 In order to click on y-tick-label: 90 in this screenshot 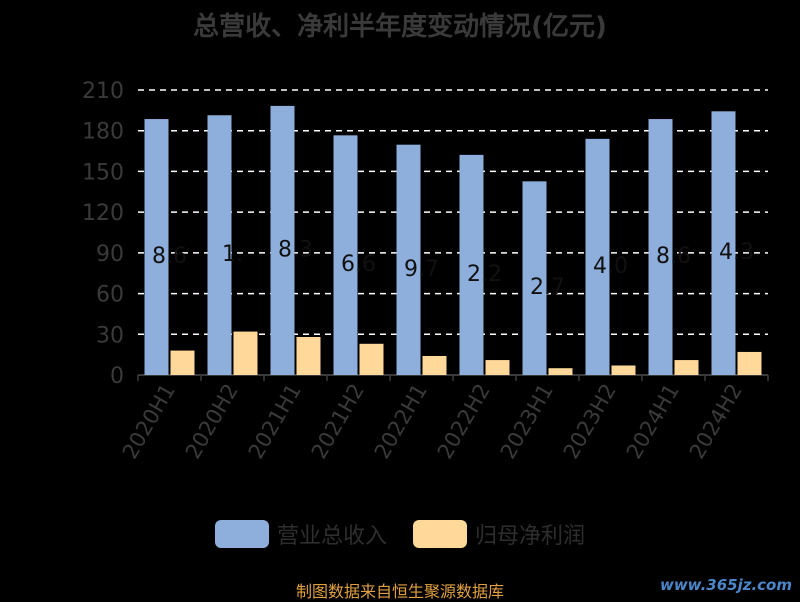, I will do `click(110, 254)`.